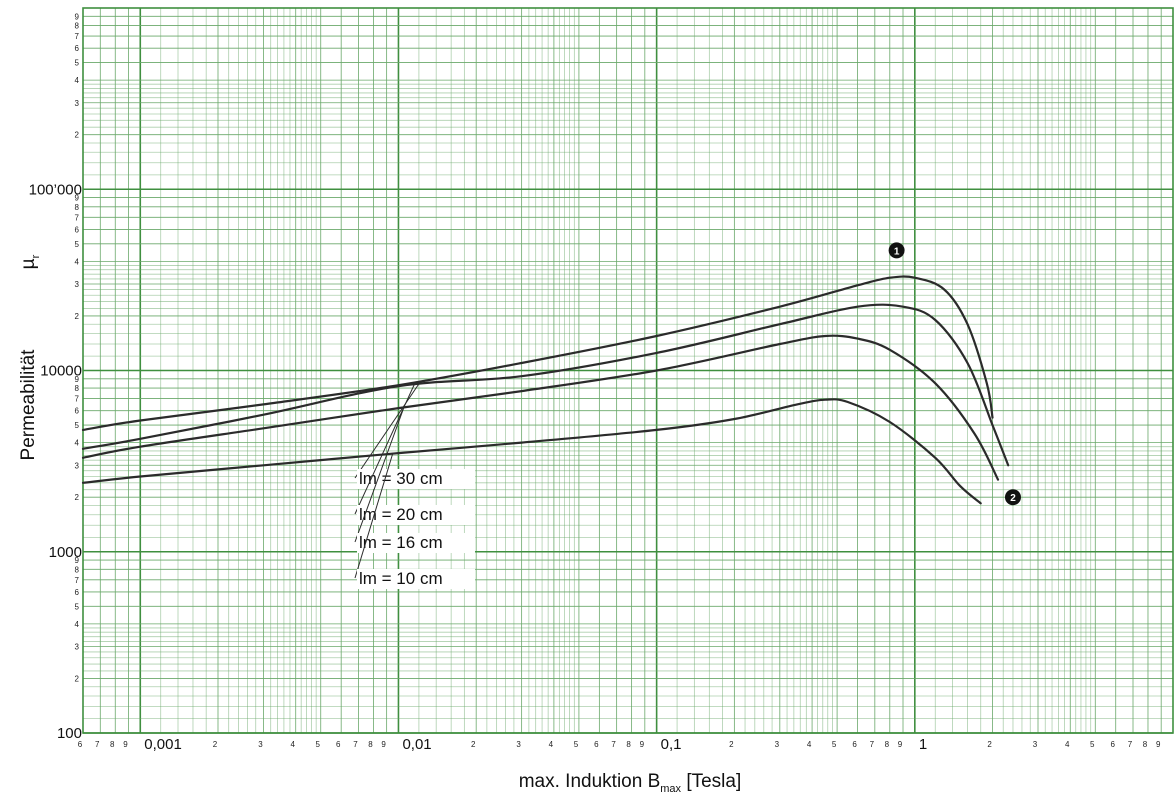 The image size is (1174, 798). Describe the element at coordinates (163, 744) in the screenshot. I see `x-major-tick-label: 0,001` at that location.